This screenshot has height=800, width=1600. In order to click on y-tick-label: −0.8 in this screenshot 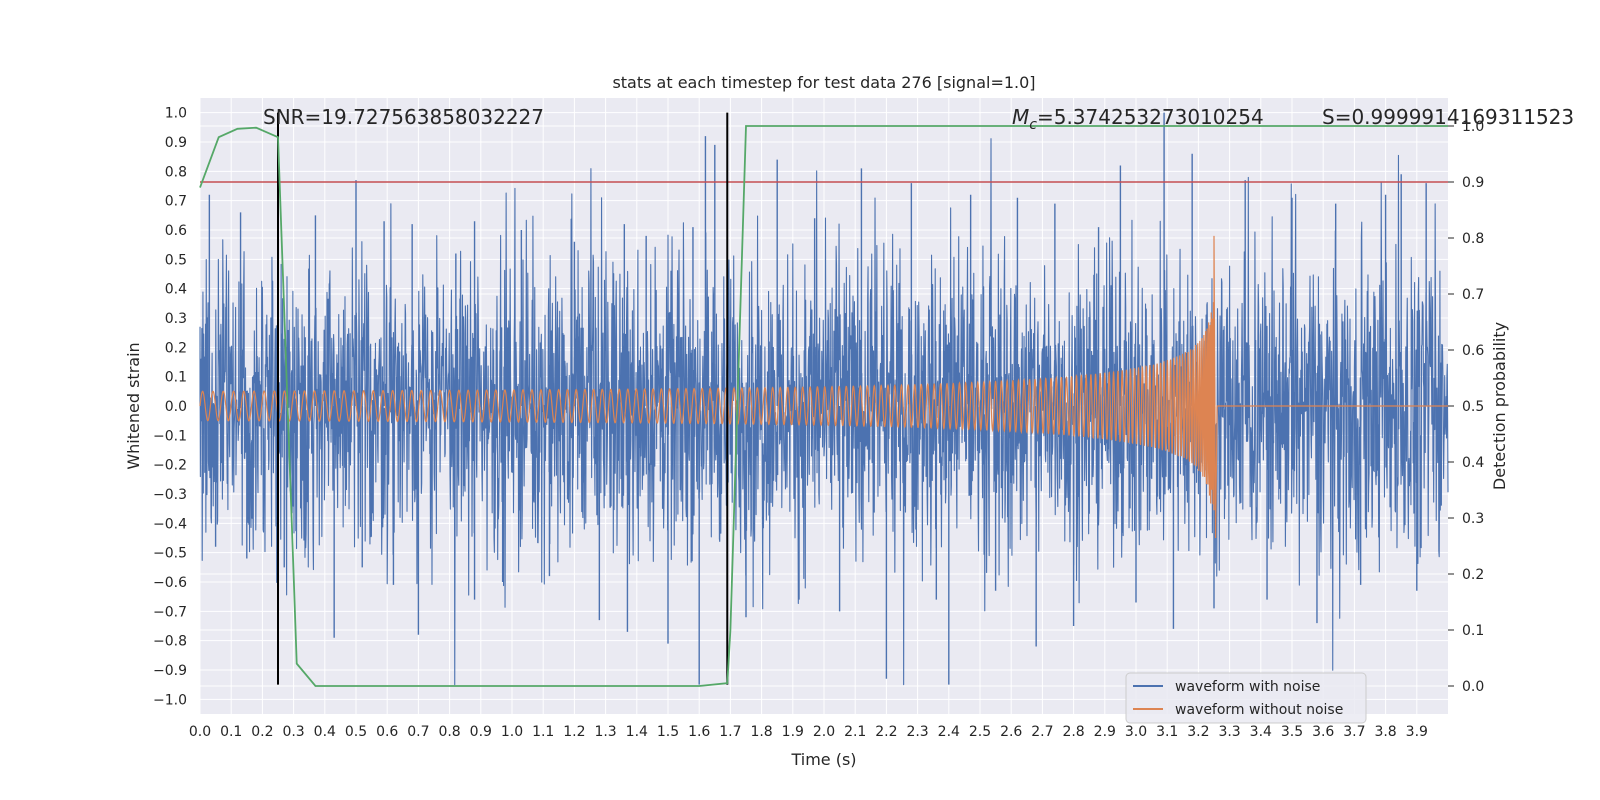, I will do `click(170, 642)`.